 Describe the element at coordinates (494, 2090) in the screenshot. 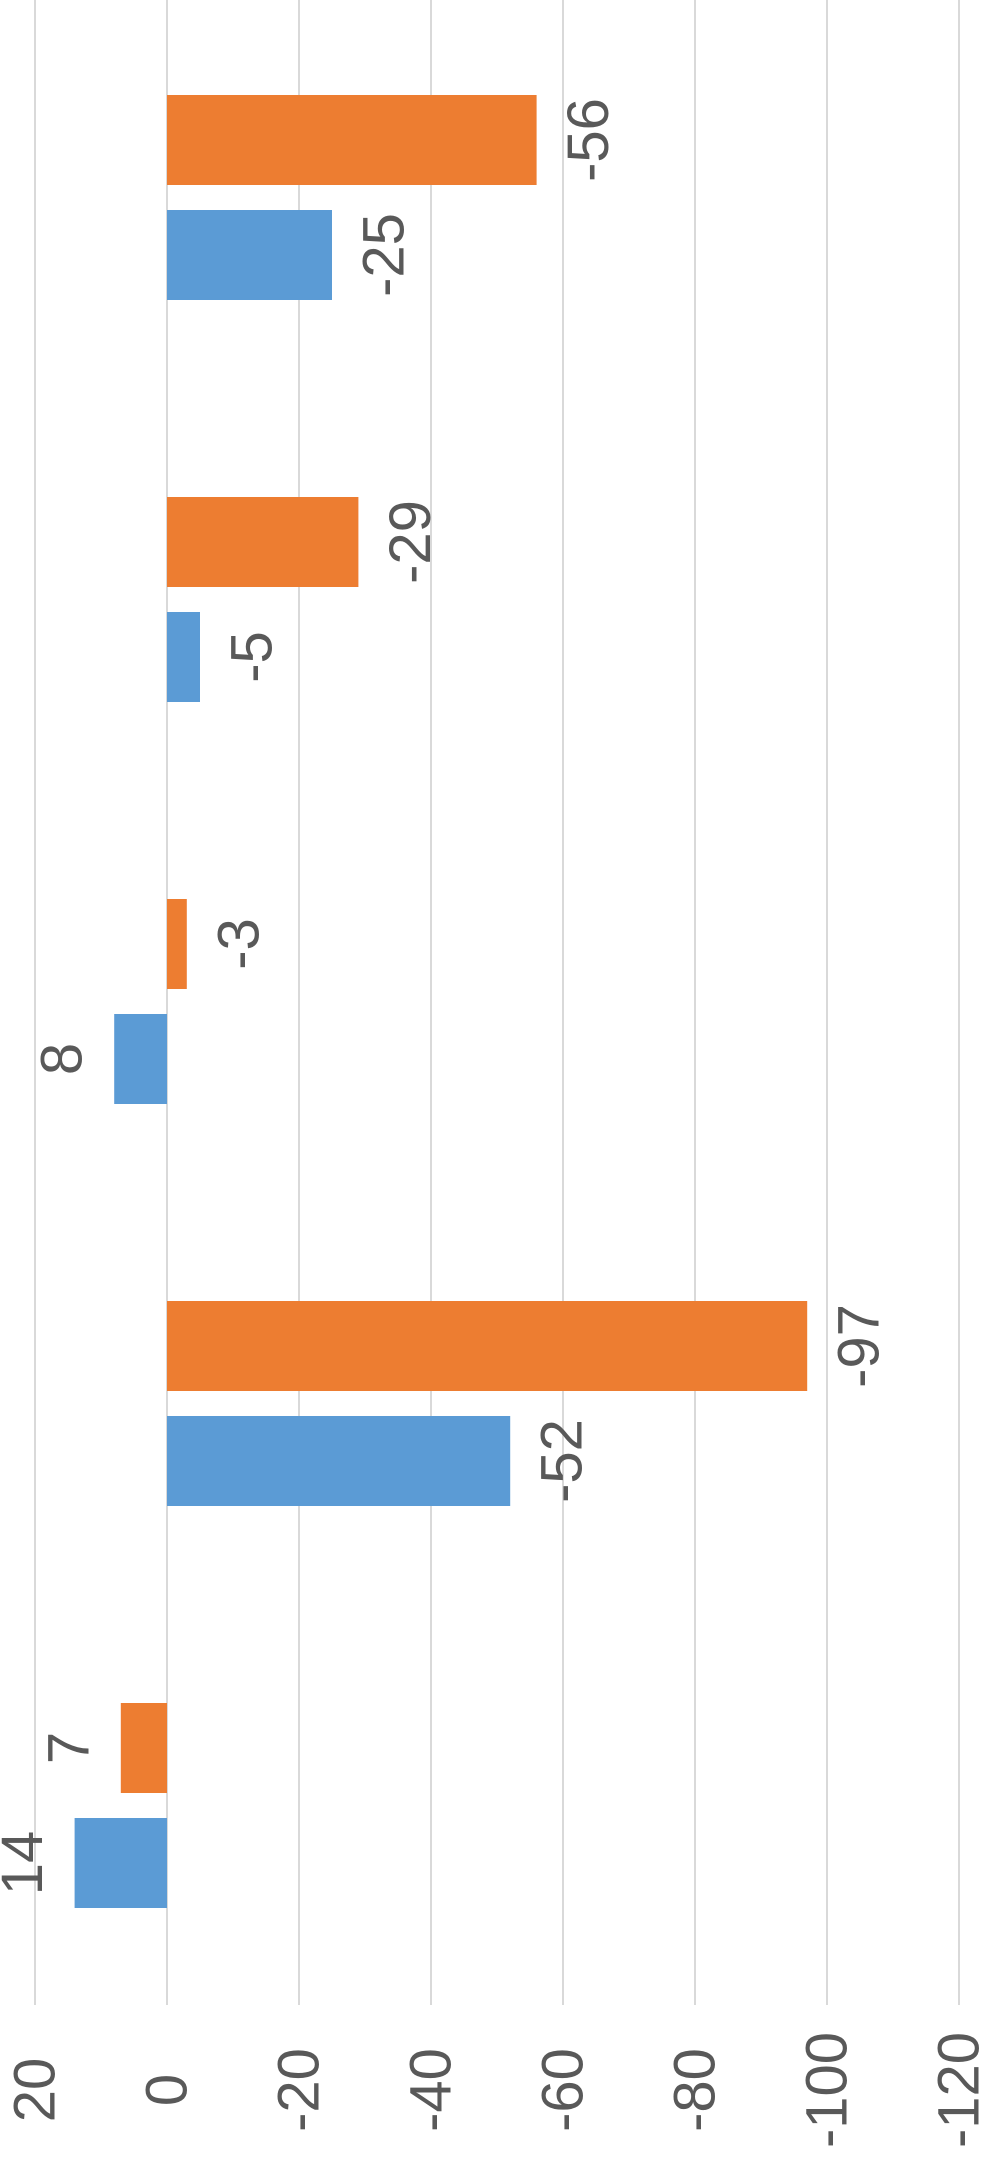

I see `x-axis-ticks: 20 0 -20 -40 -60 -80 -100 -120` at that location.